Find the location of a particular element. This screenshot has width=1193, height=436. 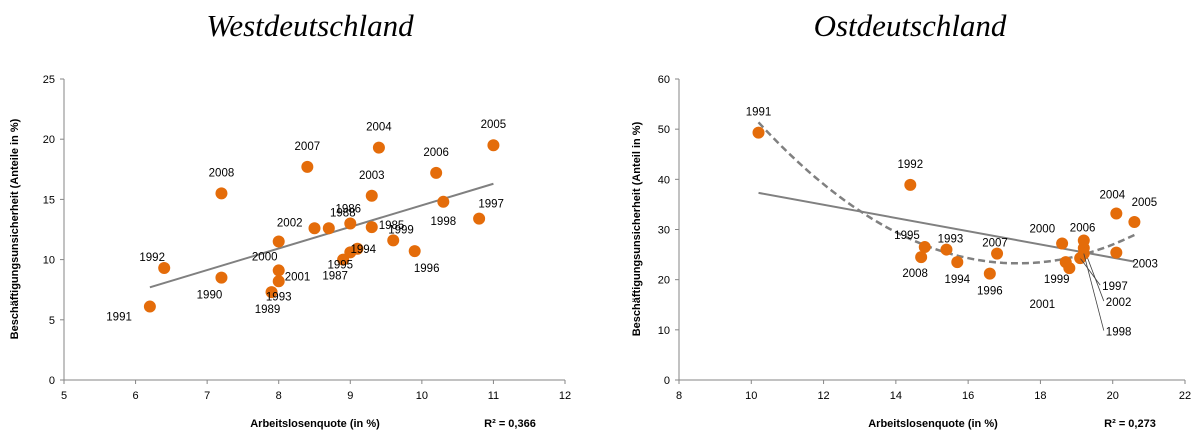

y-tick-label: 40 is located at coordinates (664, 180).